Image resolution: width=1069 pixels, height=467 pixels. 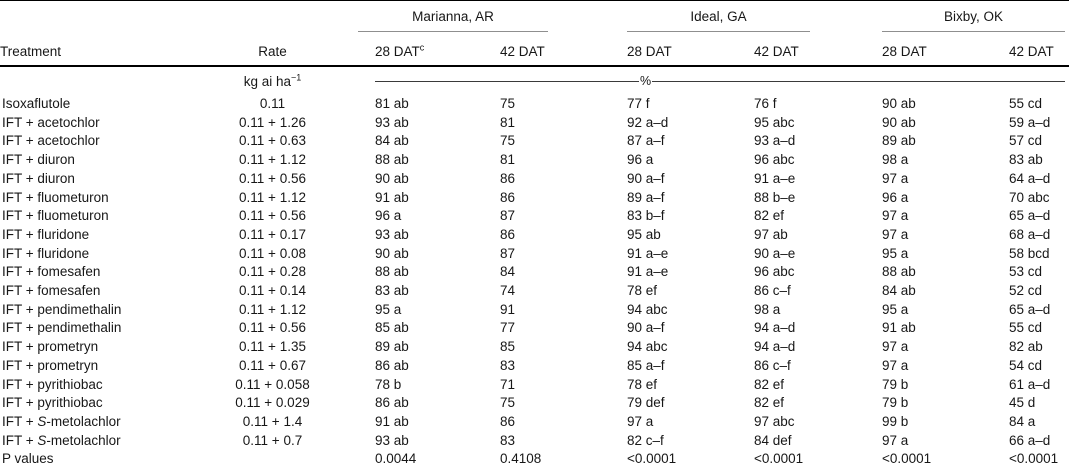 I want to click on rate-cell: 0.11 + 0.56, so click(x=272, y=216).